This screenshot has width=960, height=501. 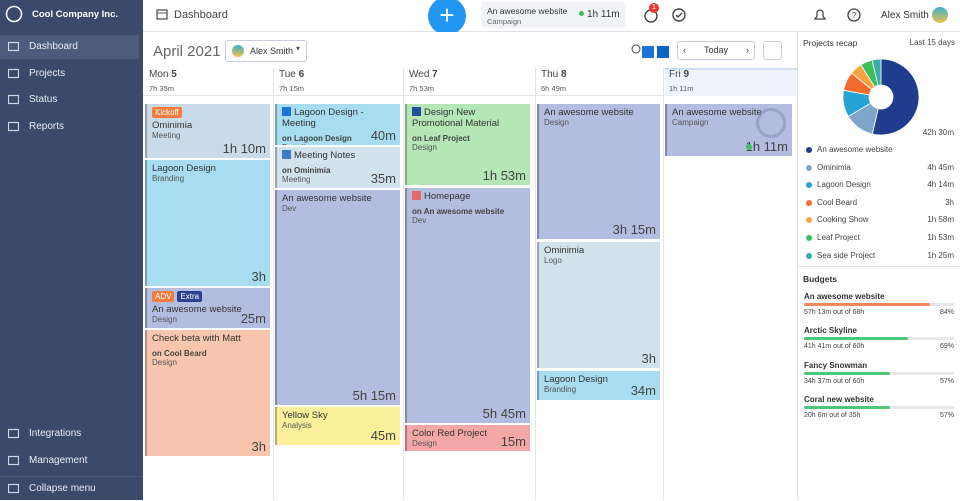 What do you see at coordinates (190, 296) in the screenshot?
I see `tag: Extra` at bounding box center [190, 296].